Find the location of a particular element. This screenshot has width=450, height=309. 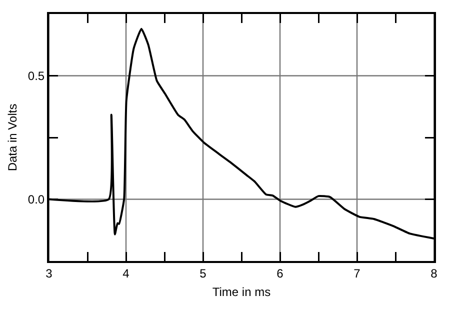

y-tick-label: 0.5 is located at coordinates (36, 75).